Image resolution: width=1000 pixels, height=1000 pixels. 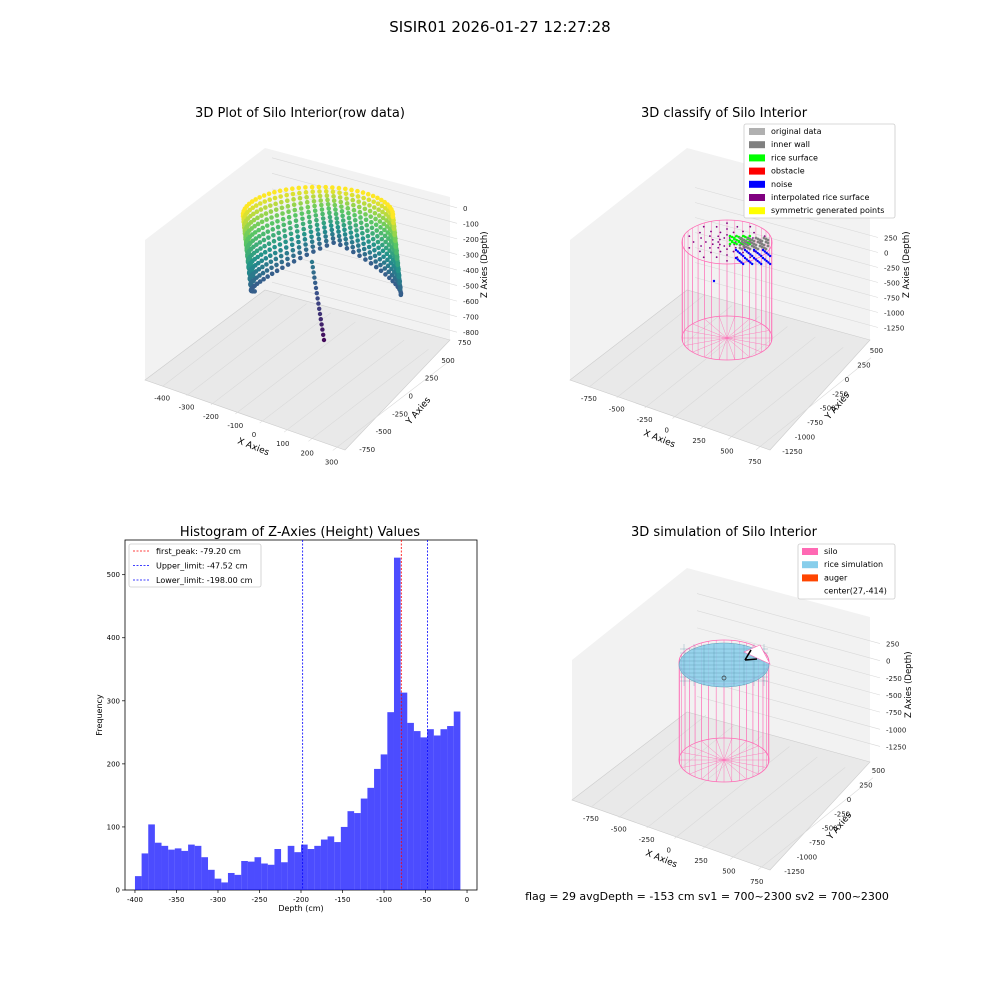 What do you see at coordinates (892, 299) in the screenshot?
I see `z-tick-label: -750` at bounding box center [892, 299].